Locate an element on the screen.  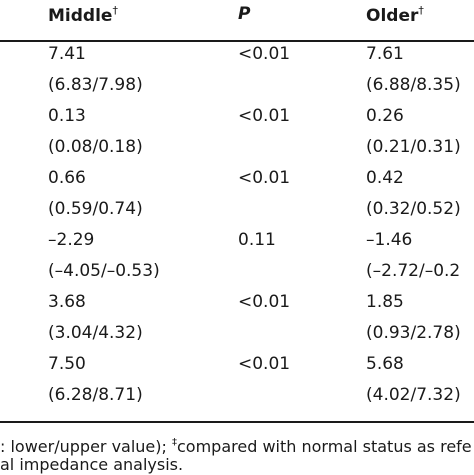
cell-middle-value: 7.50 is located at coordinates (67, 364).